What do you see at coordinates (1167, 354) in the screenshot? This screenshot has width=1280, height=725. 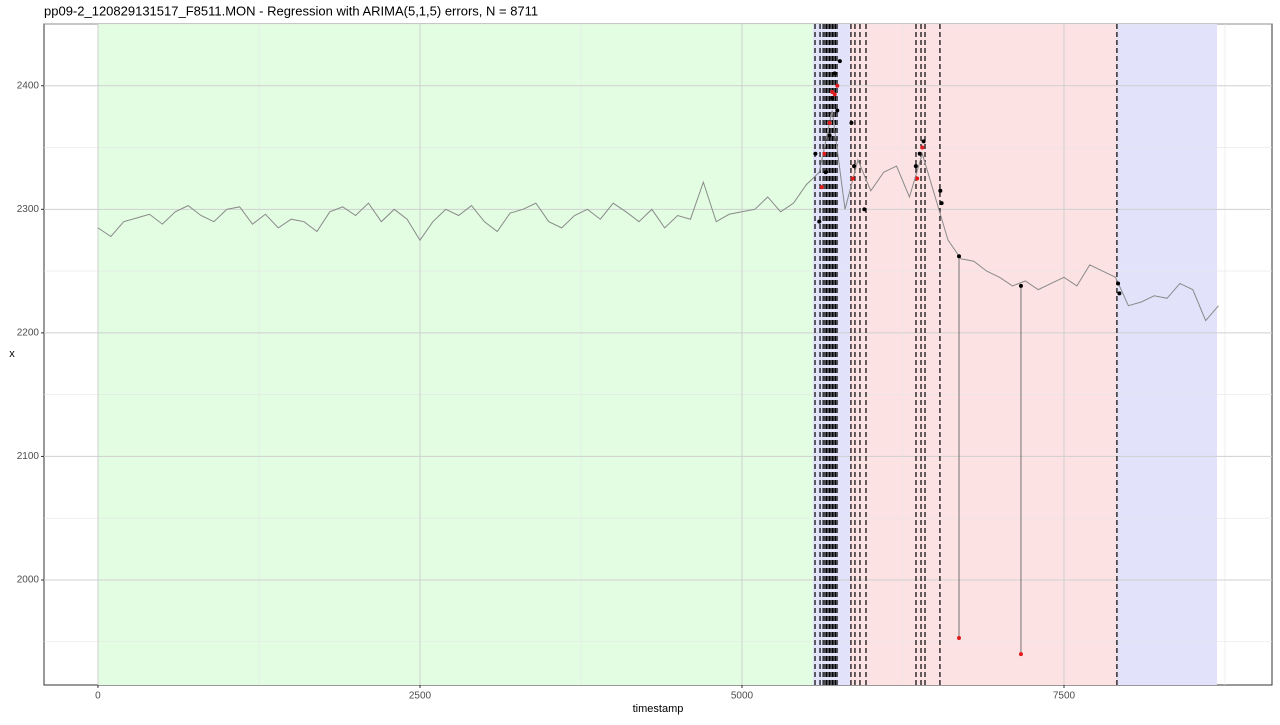 I see `region` at bounding box center [1167, 354].